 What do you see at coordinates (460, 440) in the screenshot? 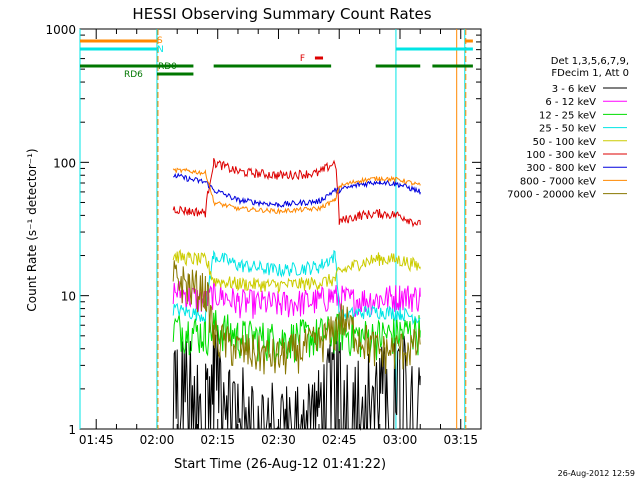
I see `x-tick-label: 03:15` at bounding box center [460, 440].